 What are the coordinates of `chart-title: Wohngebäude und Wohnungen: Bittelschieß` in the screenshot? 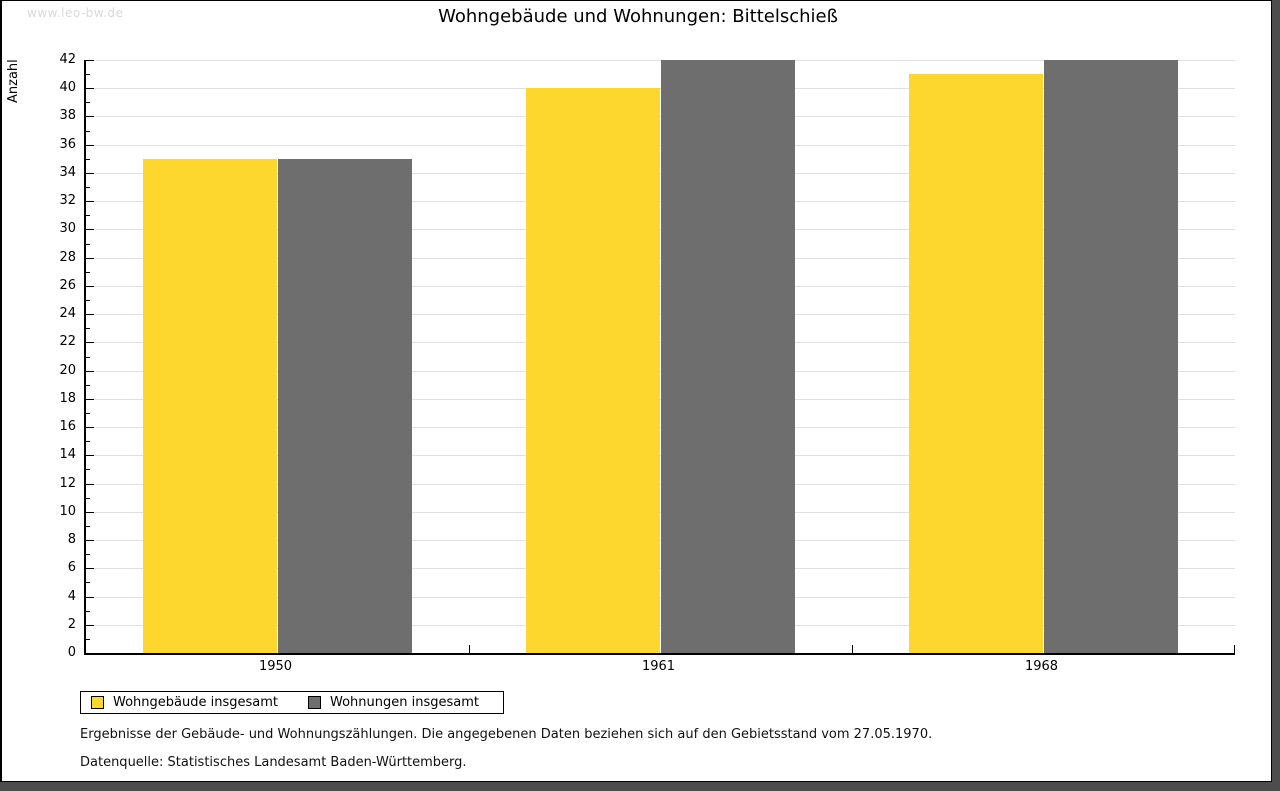 It's located at (638, 16).